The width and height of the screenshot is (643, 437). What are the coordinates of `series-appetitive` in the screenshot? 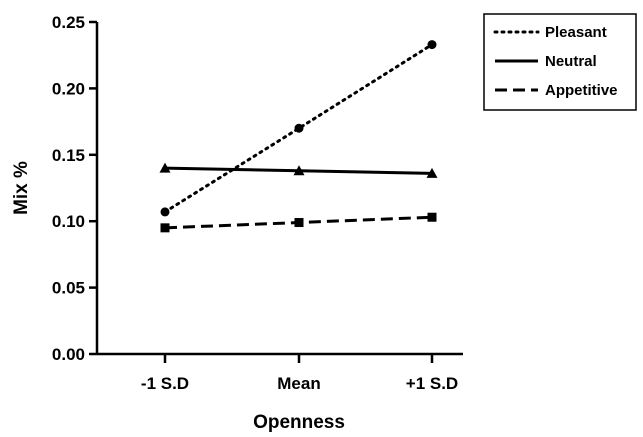 It's located at (298, 222).